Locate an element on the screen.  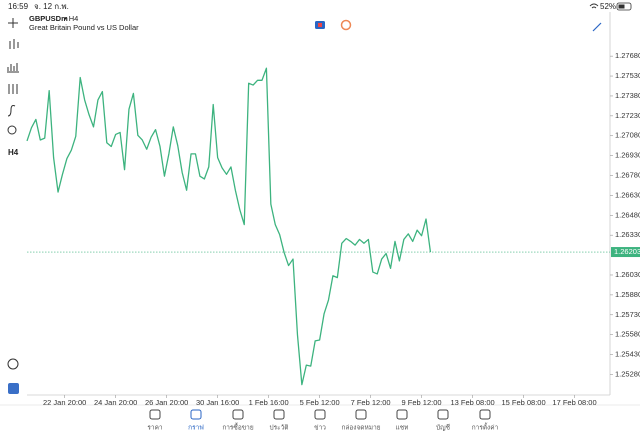
tab-label: กราฟ is located at coordinates (196, 428).